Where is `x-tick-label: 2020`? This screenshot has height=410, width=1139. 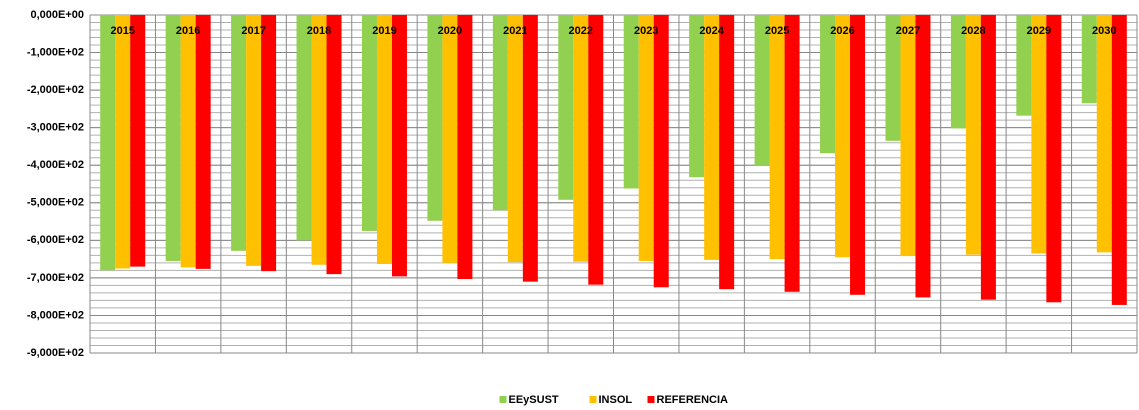
x-tick-label: 2020 is located at coordinates (450, 31).